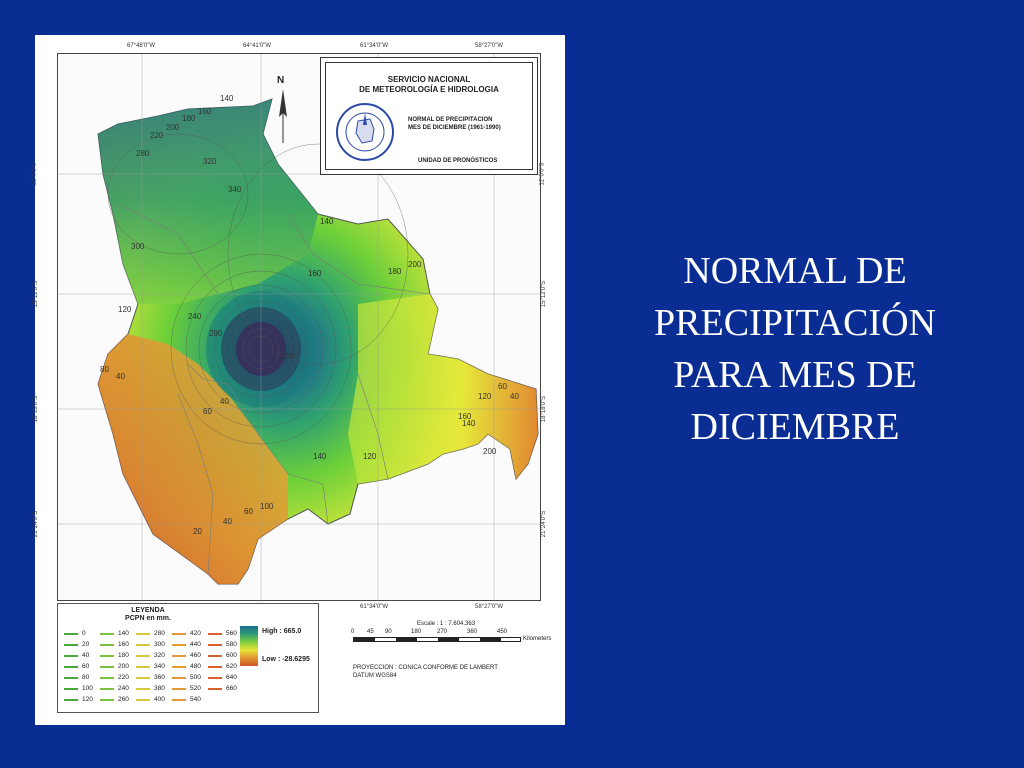  Describe the element at coordinates (195, 316) in the screenshot. I see `isohyet-label: 240` at that location.